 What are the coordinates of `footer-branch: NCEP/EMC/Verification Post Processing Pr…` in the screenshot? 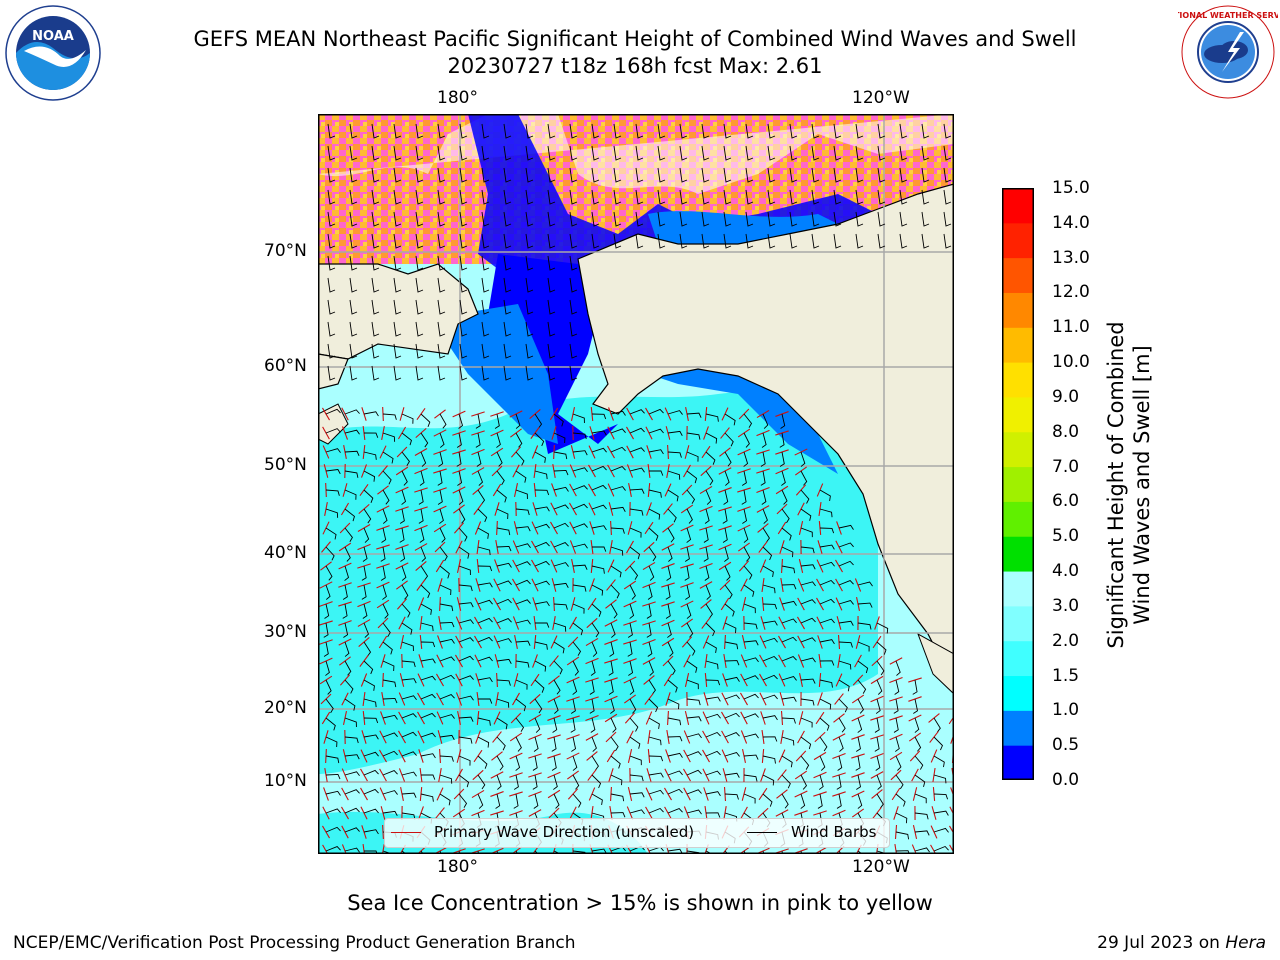 It's located at (294, 943).